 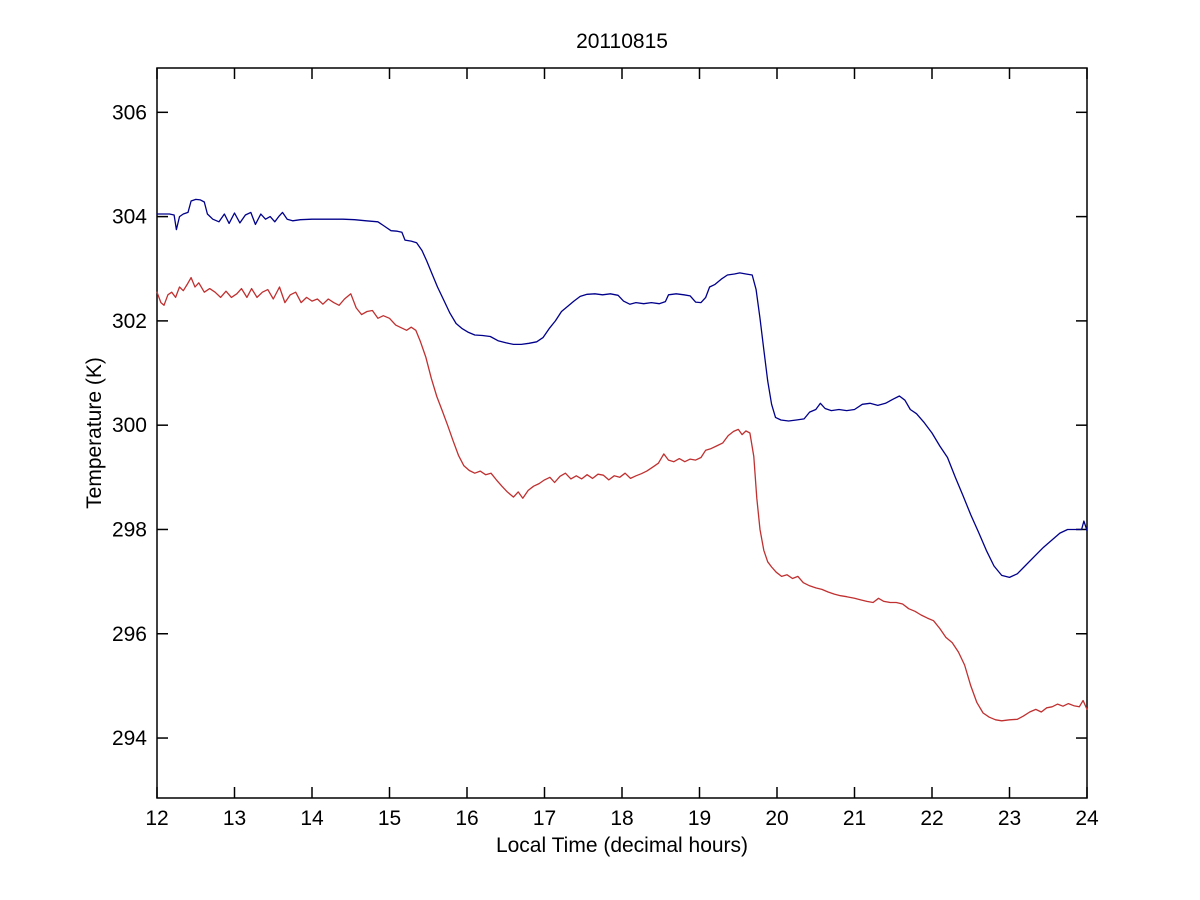 I want to click on y-tick-label: 298, so click(x=129, y=529).